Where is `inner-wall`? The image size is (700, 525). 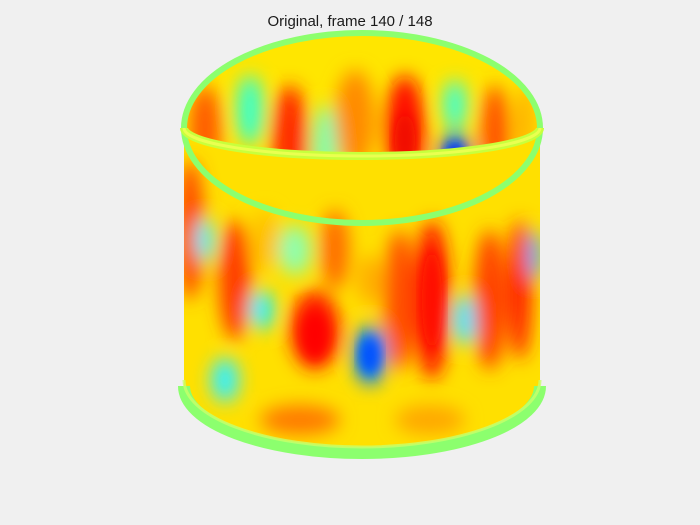 inner-wall is located at coordinates (362, 94).